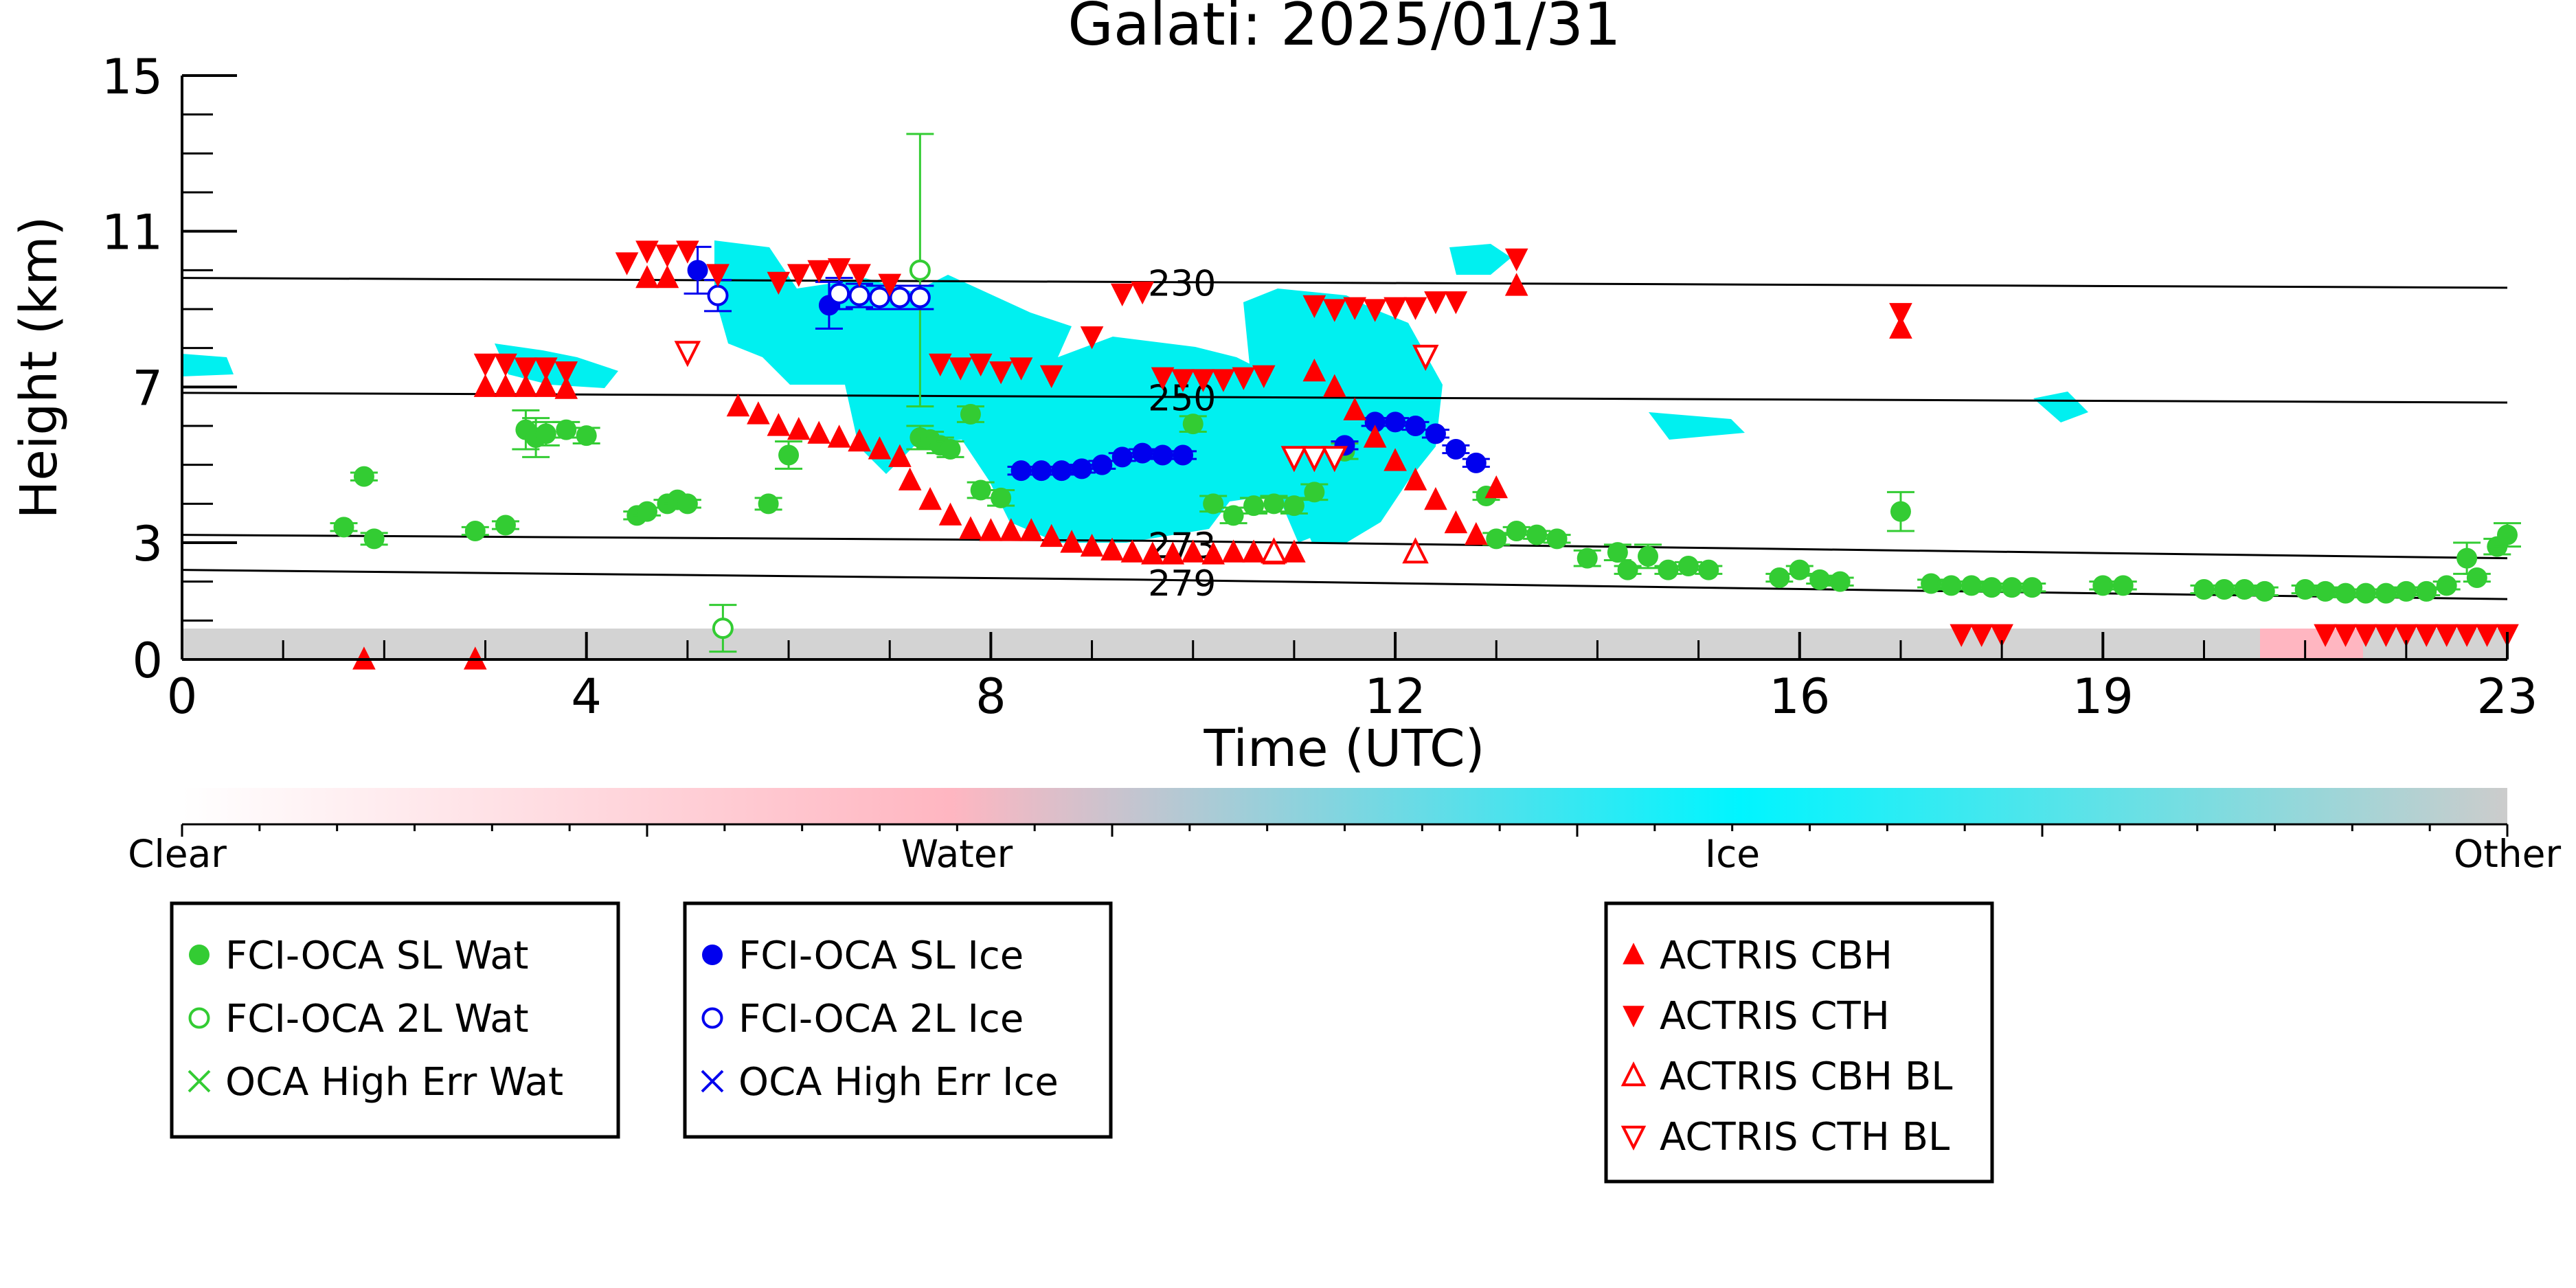 The height and width of the screenshot is (1288, 2576). What do you see at coordinates (1776, 956) in the screenshot?
I see `legend-label: ACTRIS CBH` at bounding box center [1776, 956].